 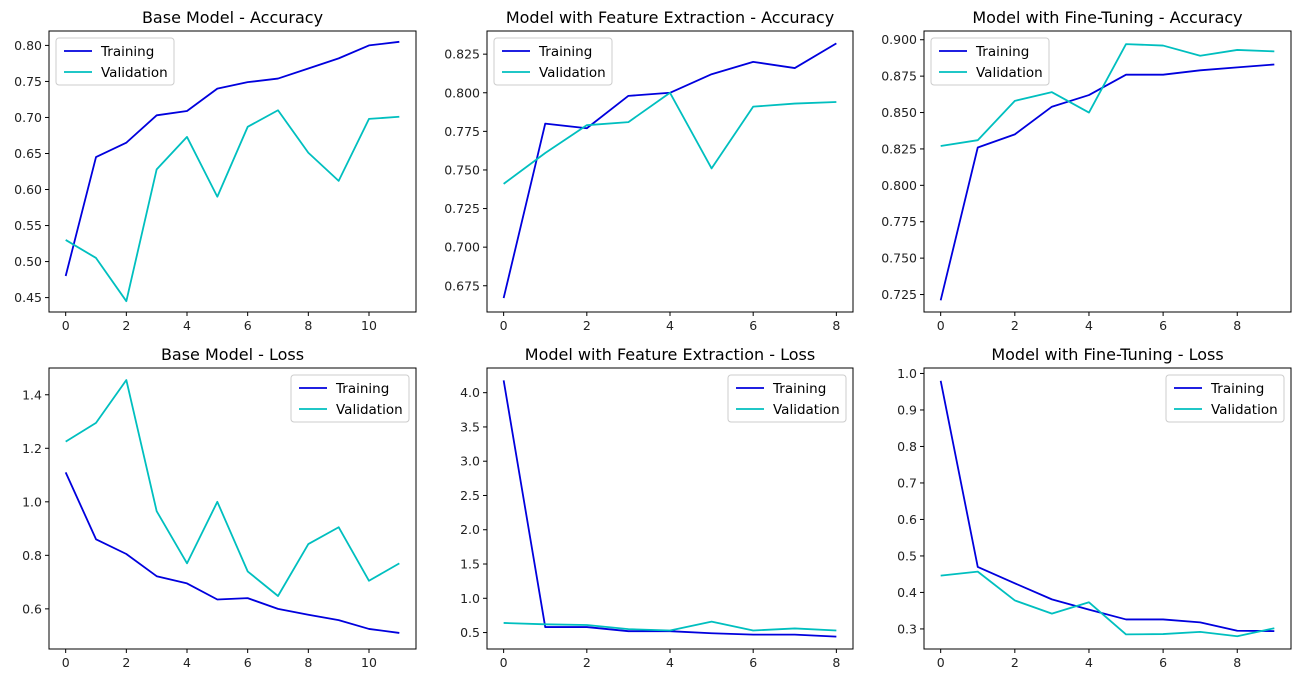 I want to click on y-tick-label: 0.50, so click(x=28, y=261).